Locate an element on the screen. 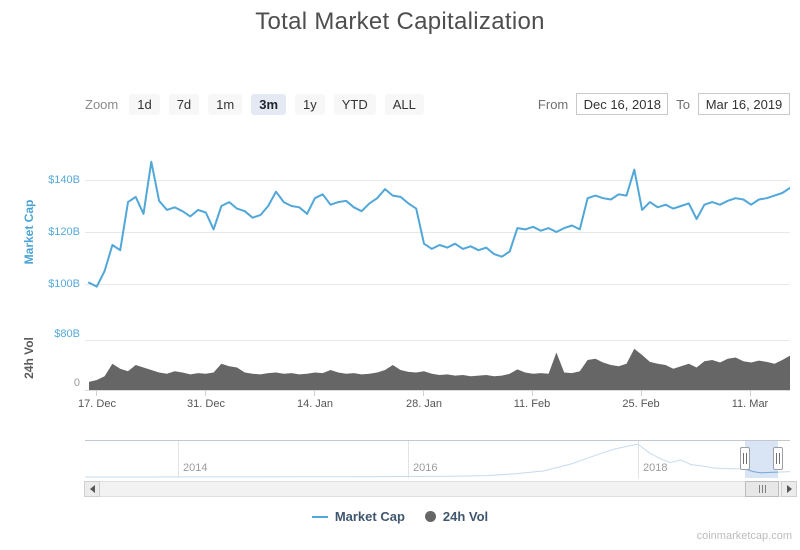 The image size is (800, 550). scrollbar-thumb is located at coordinates (762, 489).